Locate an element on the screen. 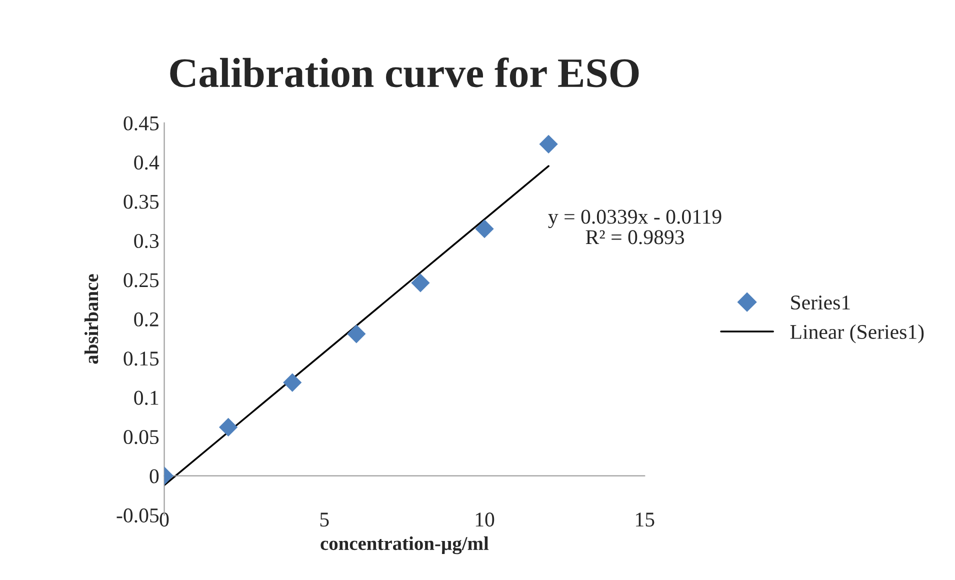 This screenshot has width=955, height=580. y-tick-label: 0.4 is located at coordinates (147, 163).